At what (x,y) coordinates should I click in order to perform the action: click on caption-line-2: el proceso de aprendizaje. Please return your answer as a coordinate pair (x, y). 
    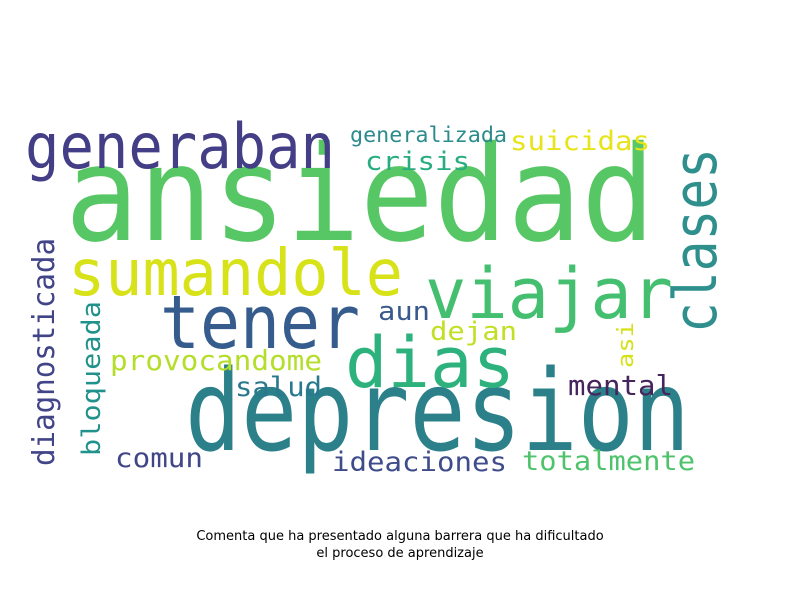
    Looking at the image, I should click on (400, 553).